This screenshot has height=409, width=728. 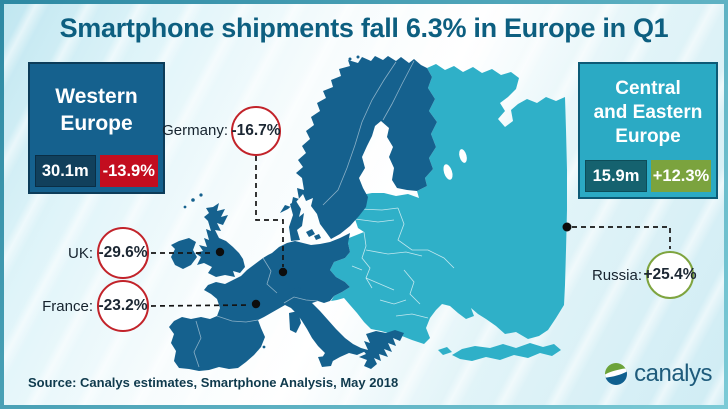 What do you see at coordinates (80, 253) in the screenshot?
I see `uk-callout-label: UK:` at bounding box center [80, 253].